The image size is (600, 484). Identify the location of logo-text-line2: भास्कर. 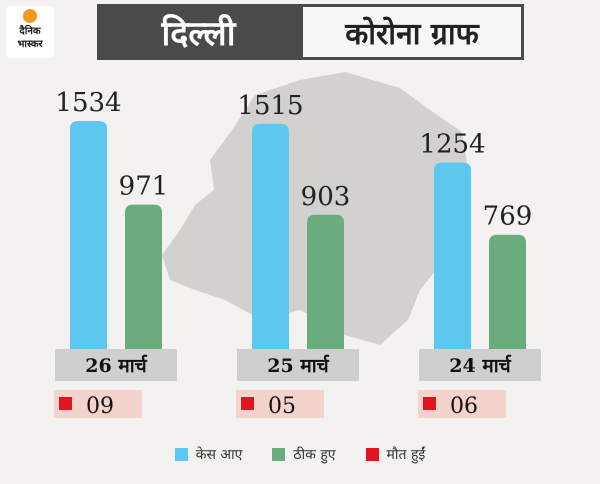
(30, 44).